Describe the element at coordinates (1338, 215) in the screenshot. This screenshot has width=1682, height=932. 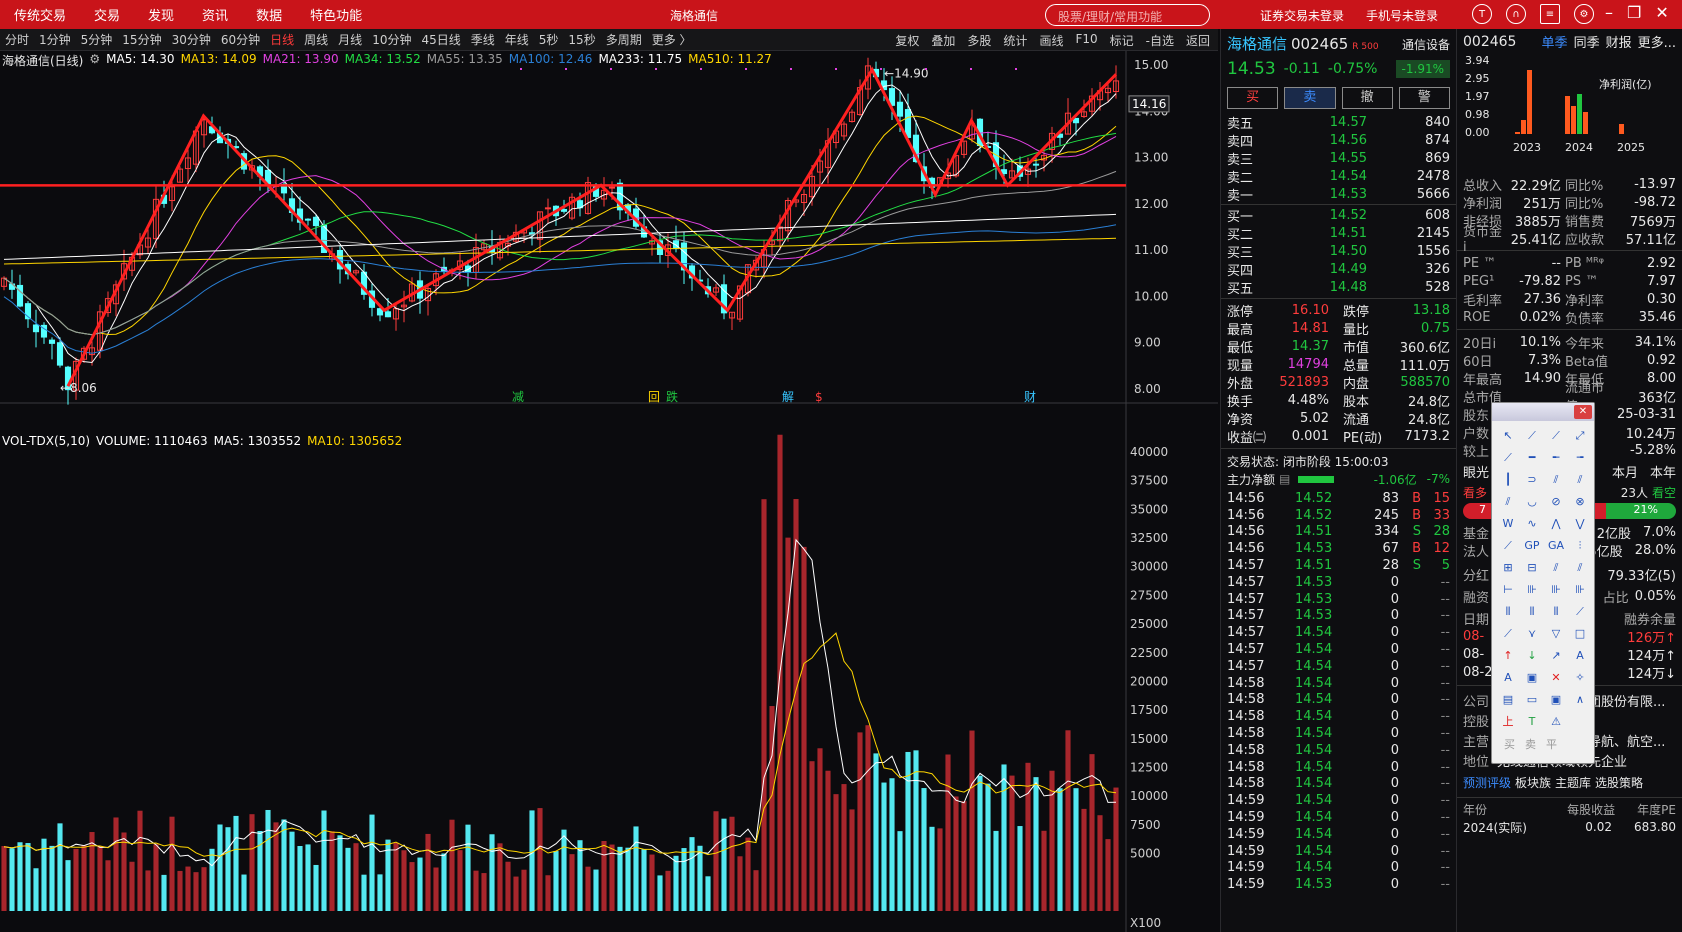
I see `order-book-row: 买一 14.52 608` at that location.